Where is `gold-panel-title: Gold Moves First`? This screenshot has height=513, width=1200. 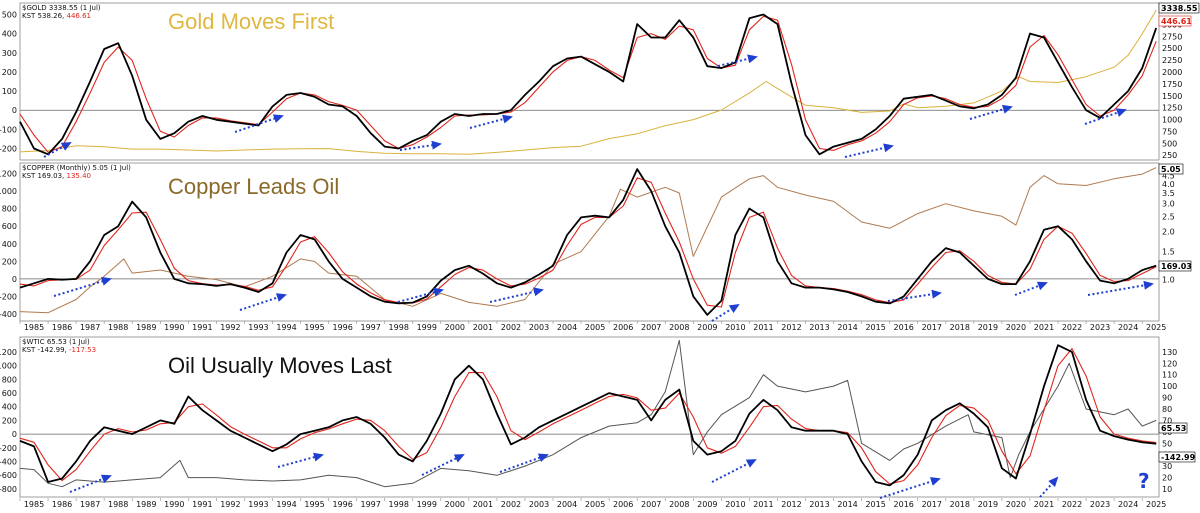
gold-panel-title: Gold Moves First is located at coordinates (251, 21).